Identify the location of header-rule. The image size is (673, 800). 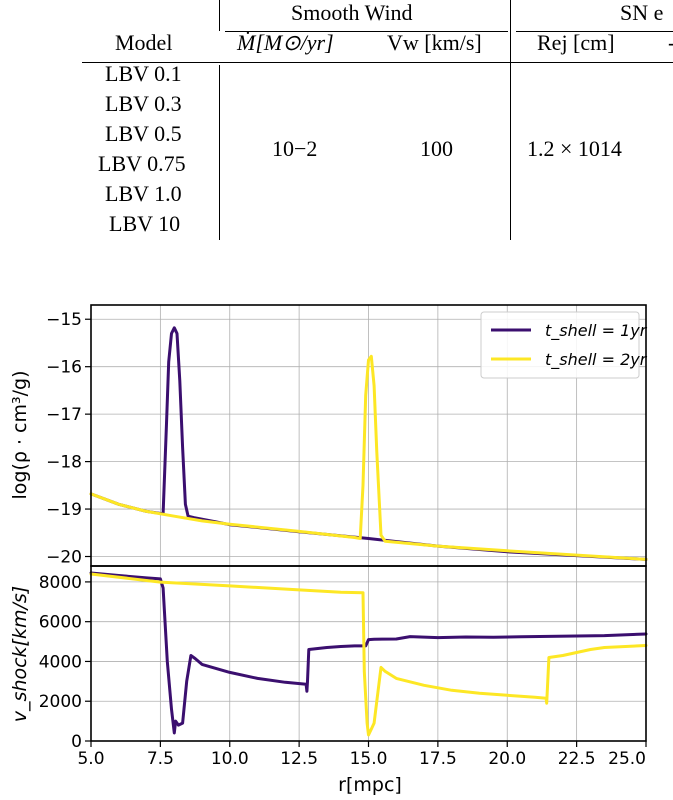
(377, 62).